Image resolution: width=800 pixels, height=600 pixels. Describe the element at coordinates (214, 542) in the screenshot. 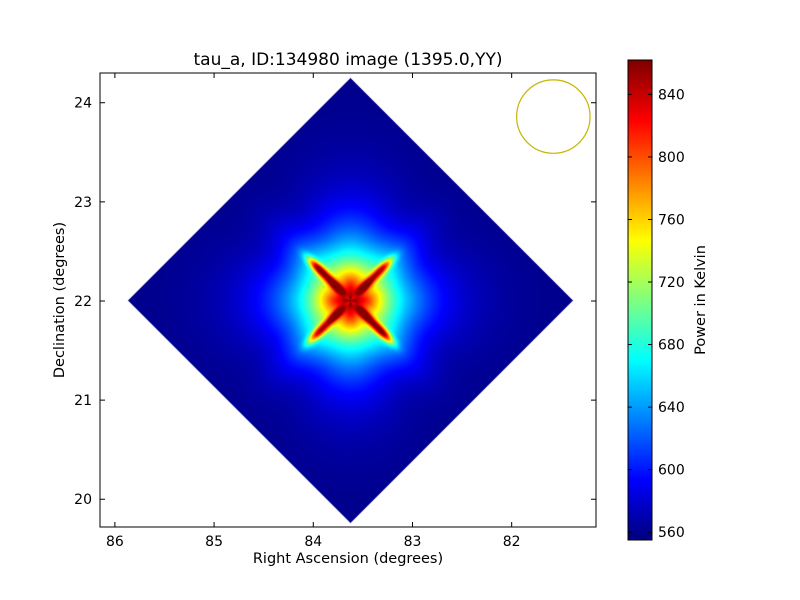

I see `x-tick-label: 85` at that location.